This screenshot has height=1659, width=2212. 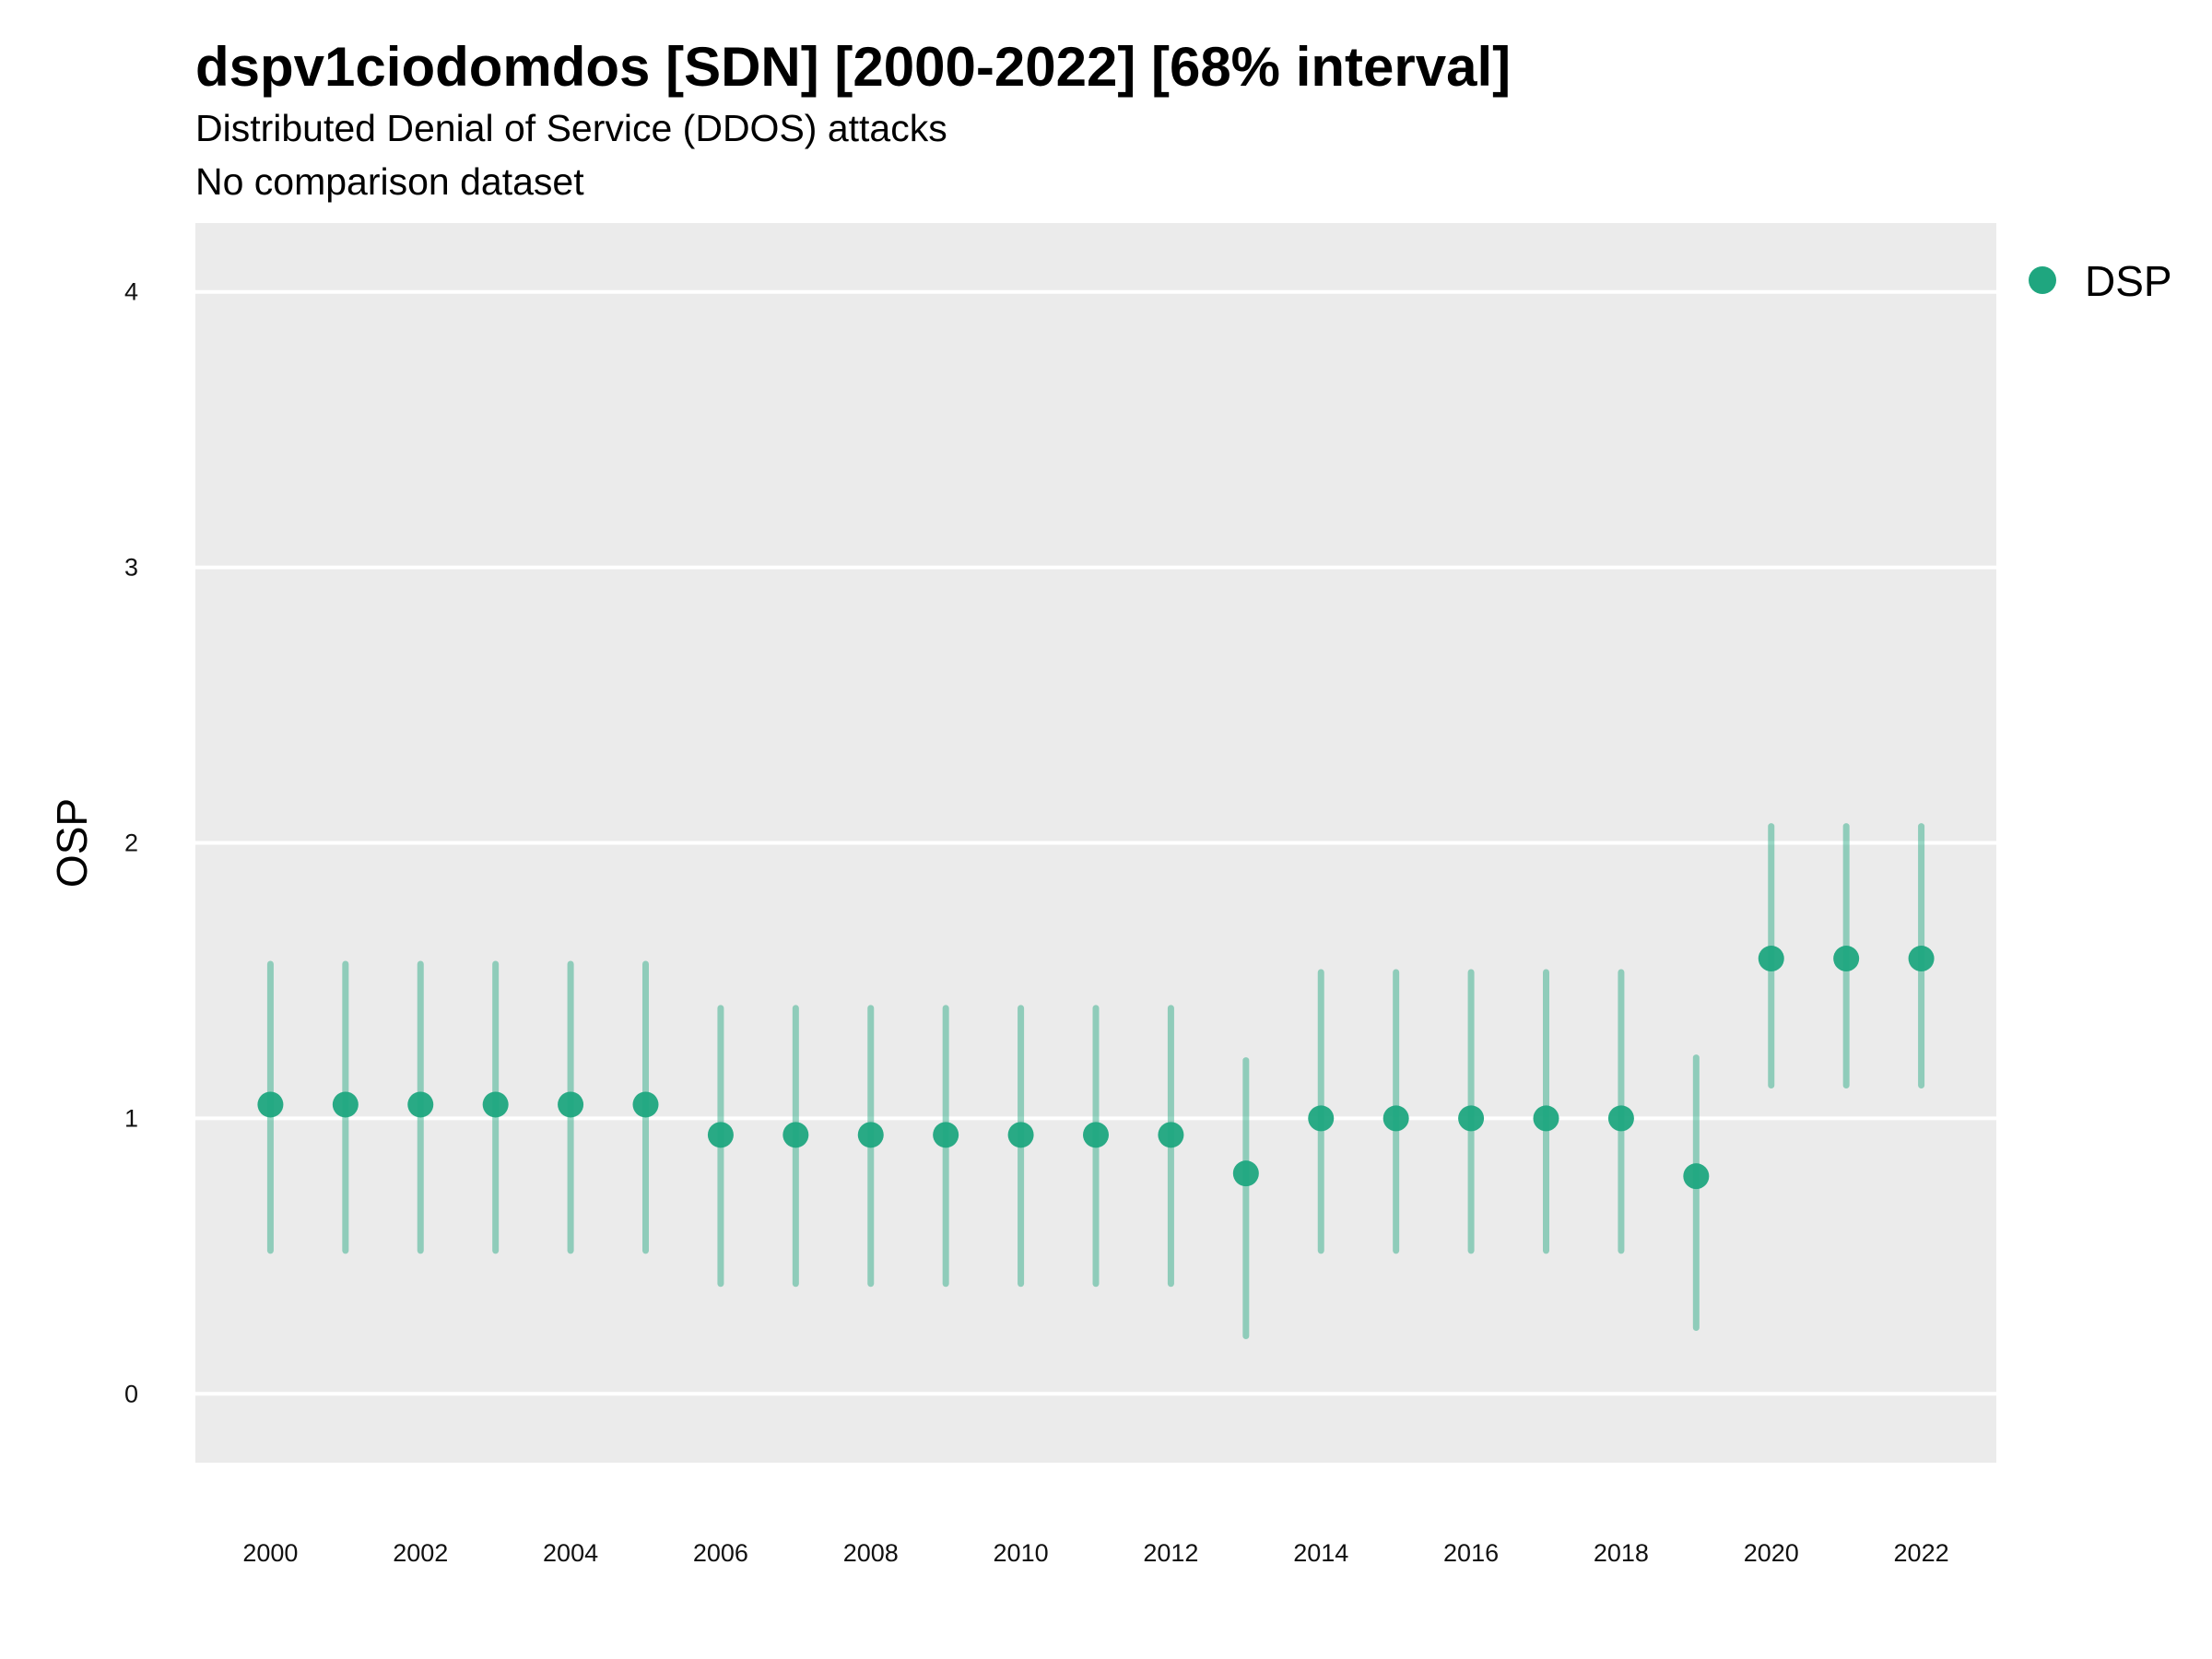 What do you see at coordinates (1621, 1553) in the screenshot?
I see `x-tick-label: 2018` at bounding box center [1621, 1553].